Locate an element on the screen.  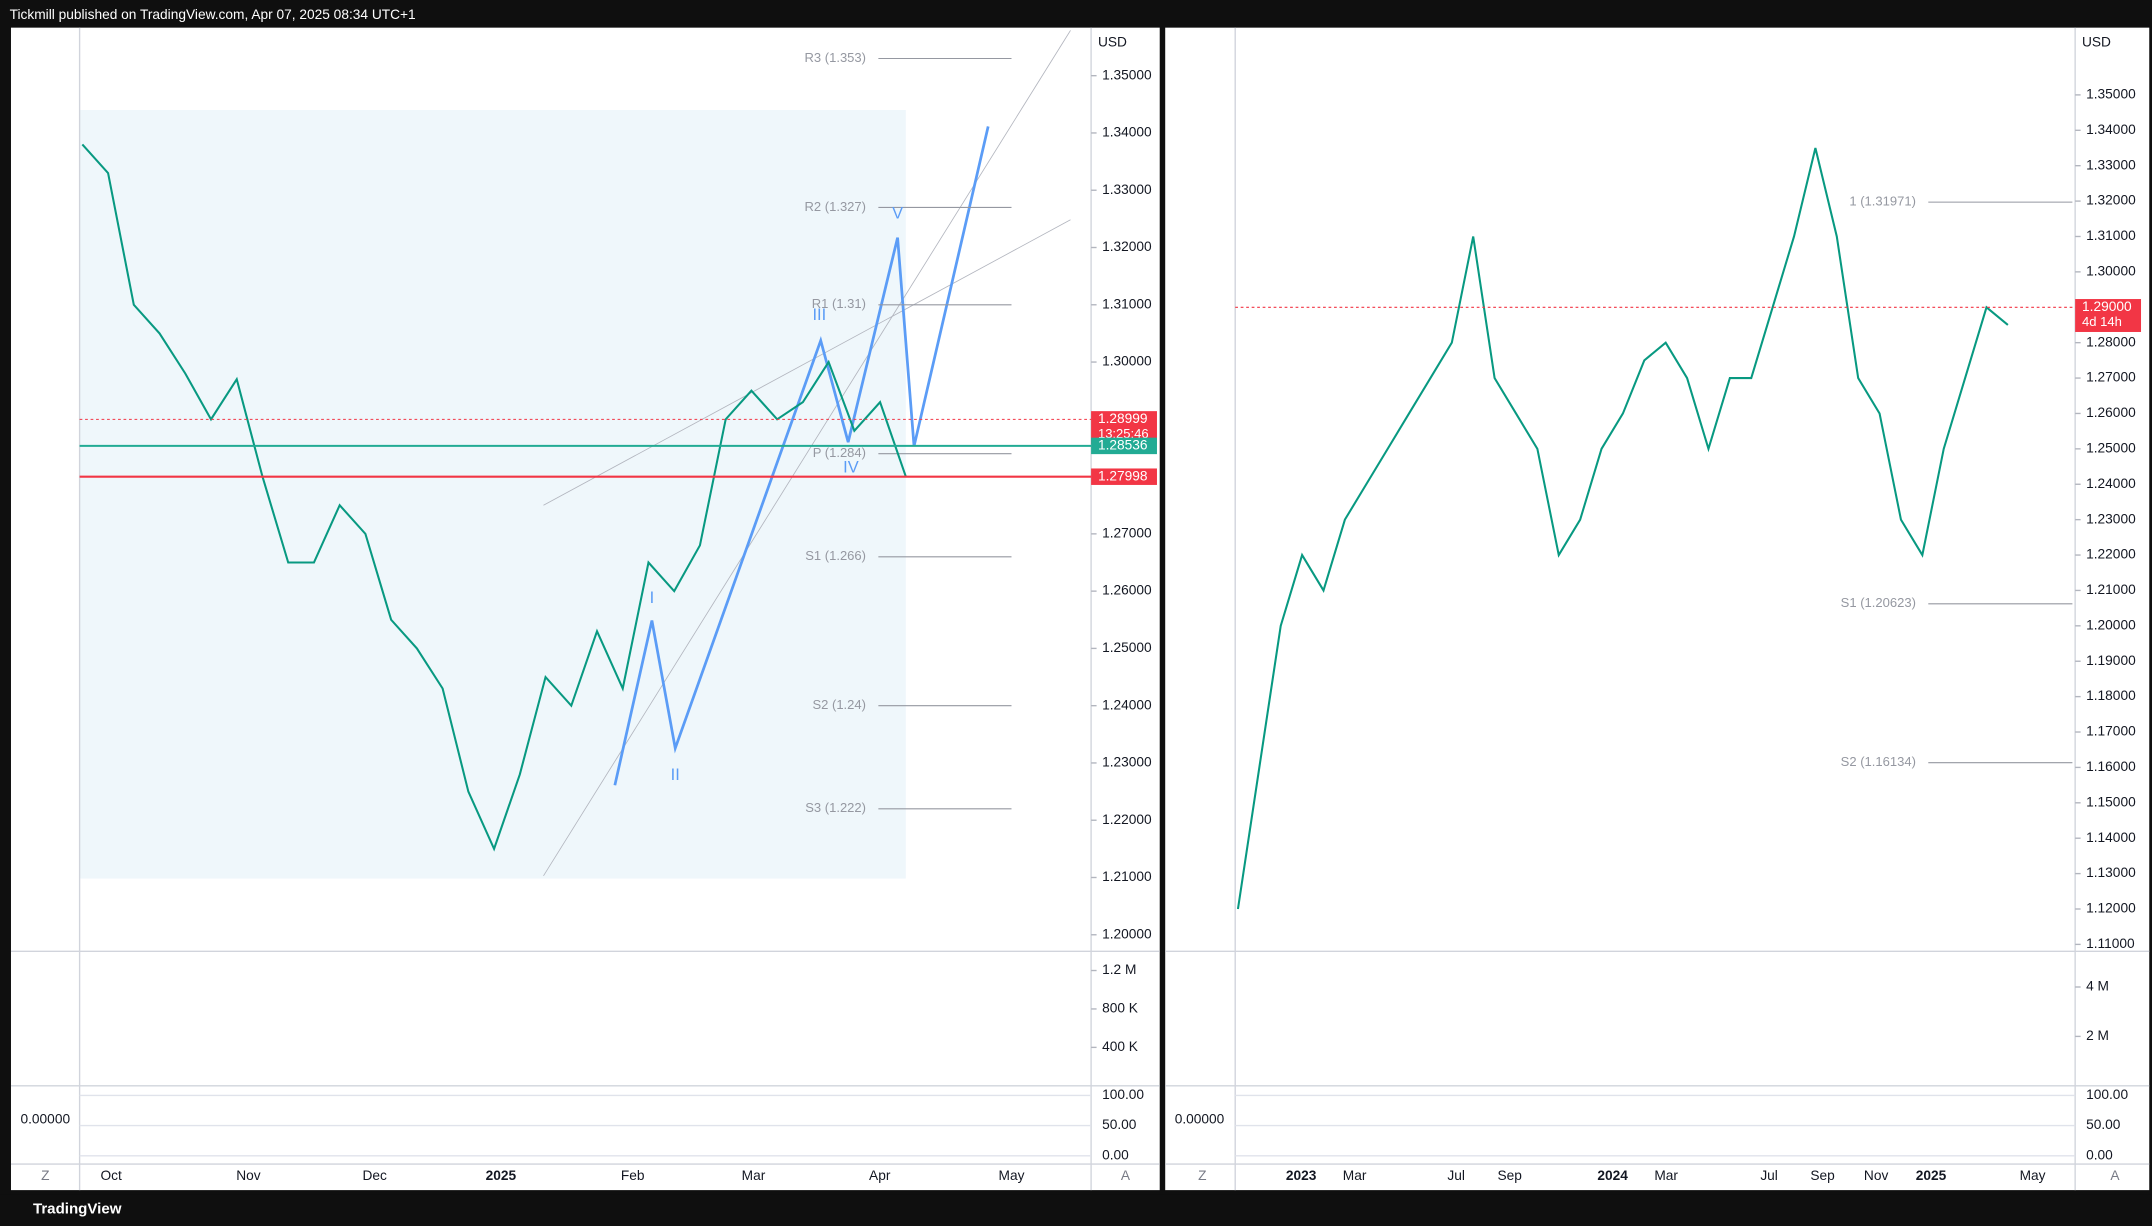
trend-line is located at coordinates (807, 362).